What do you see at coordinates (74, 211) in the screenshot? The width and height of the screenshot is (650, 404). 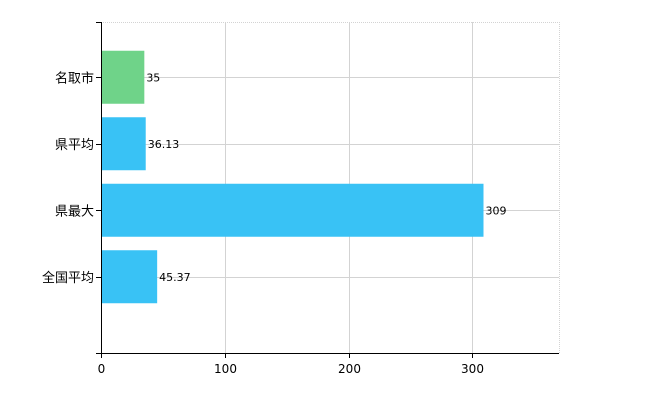 I see `category-label: 県最大` at bounding box center [74, 211].